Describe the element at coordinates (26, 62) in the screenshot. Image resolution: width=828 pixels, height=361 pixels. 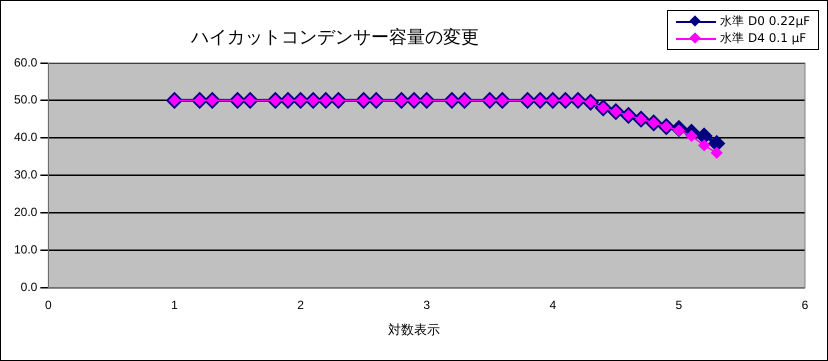
I see `y-tick-label: 60.0` at that location.